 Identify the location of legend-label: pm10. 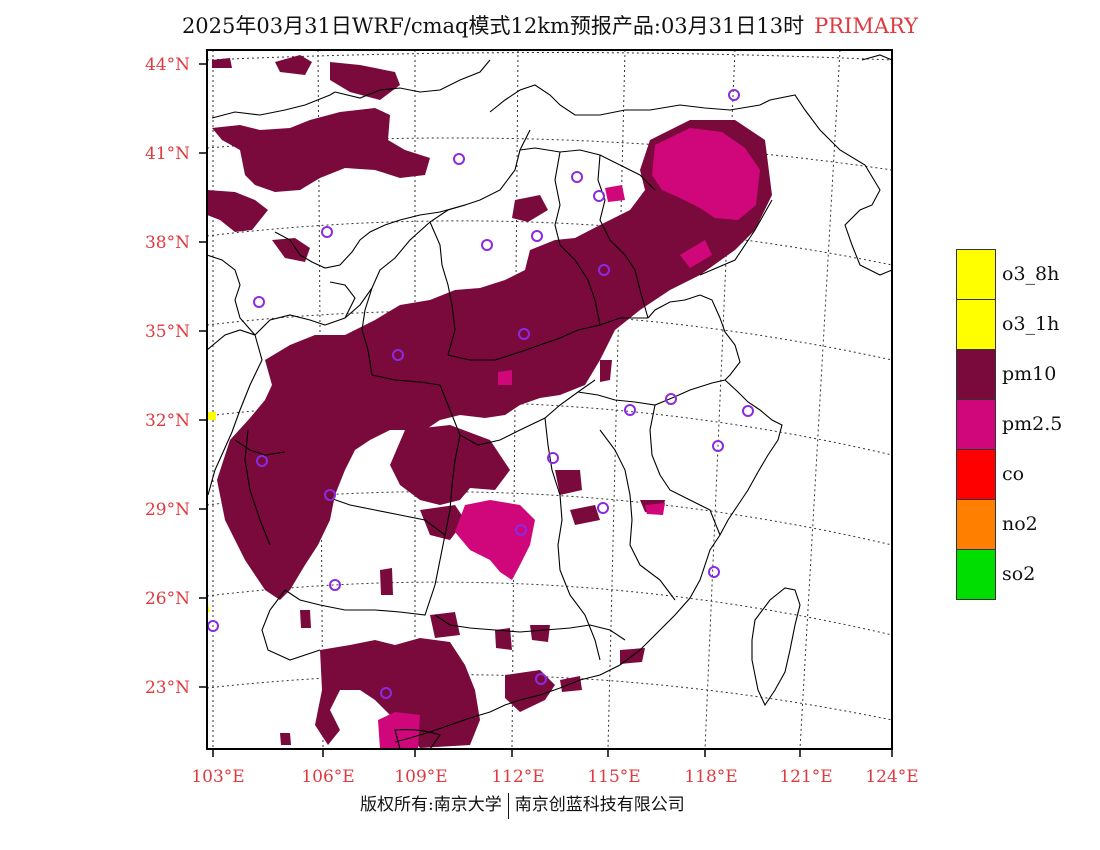
(1029, 374).